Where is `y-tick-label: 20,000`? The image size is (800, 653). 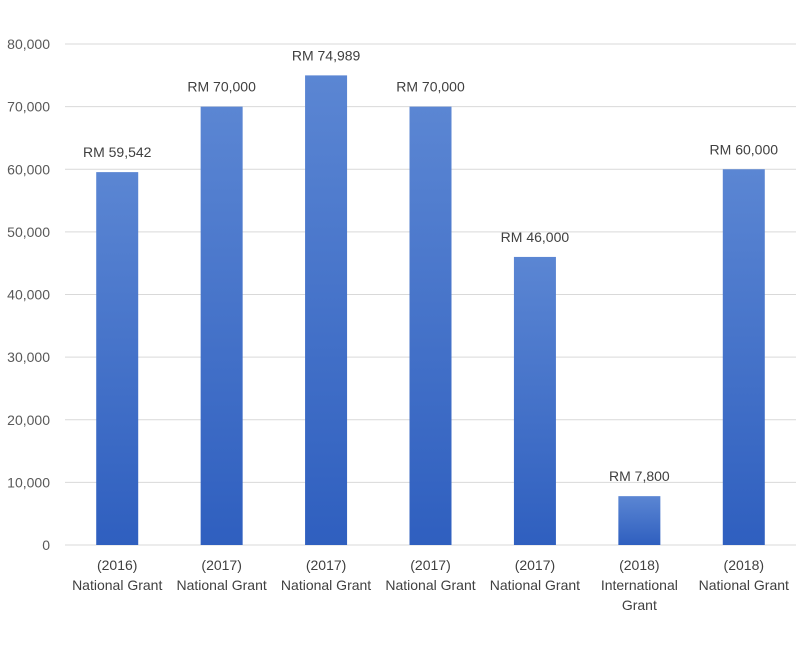
y-tick-label: 20,000 is located at coordinates (28, 420).